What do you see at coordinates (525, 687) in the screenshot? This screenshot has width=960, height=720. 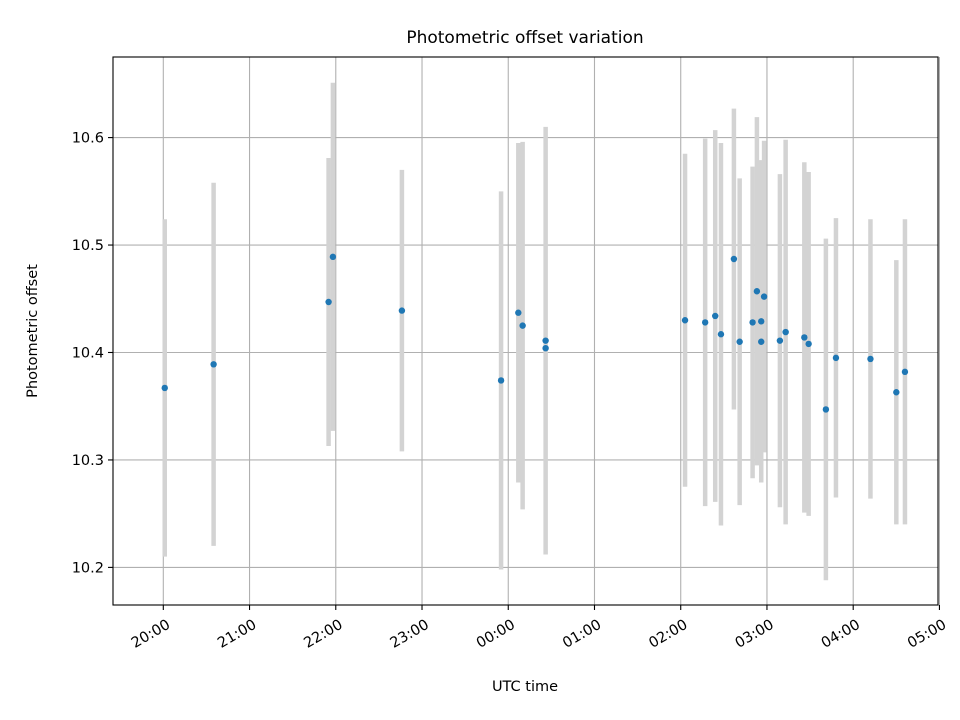 I see `x-axis-label: UTC time` at bounding box center [525, 687].